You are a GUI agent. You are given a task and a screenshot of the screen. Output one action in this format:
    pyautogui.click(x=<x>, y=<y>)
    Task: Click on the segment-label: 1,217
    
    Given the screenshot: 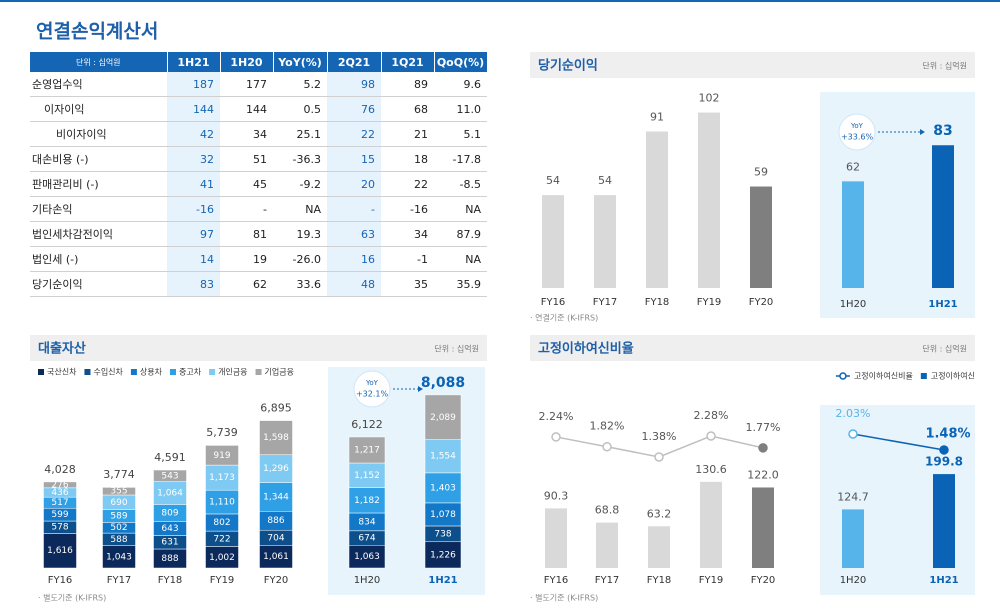 What is the action you would take?
    pyautogui.click(x=367, y=451)
    